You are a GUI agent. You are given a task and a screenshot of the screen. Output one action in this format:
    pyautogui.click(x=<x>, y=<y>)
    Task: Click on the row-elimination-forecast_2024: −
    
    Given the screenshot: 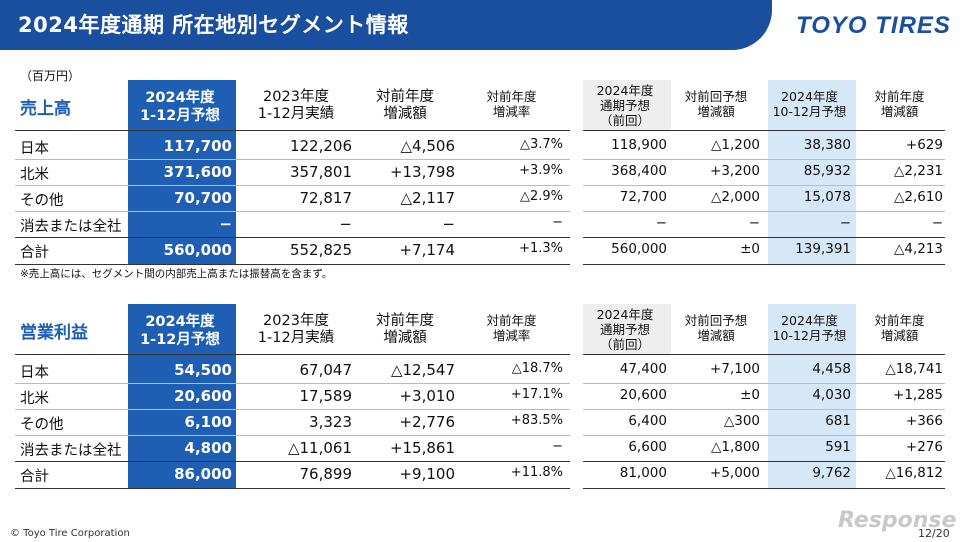 What is the action you would take?
    pyautogui.click(x=225, y=224)
    